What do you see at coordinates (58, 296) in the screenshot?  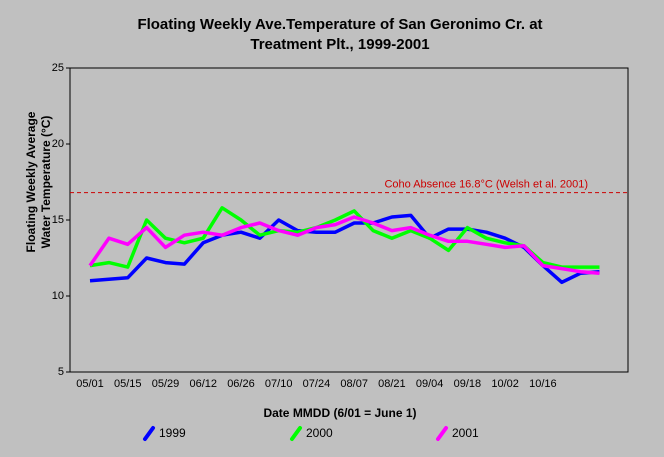 I see `y-tick-label: 10` at bounding box center [58, 296].